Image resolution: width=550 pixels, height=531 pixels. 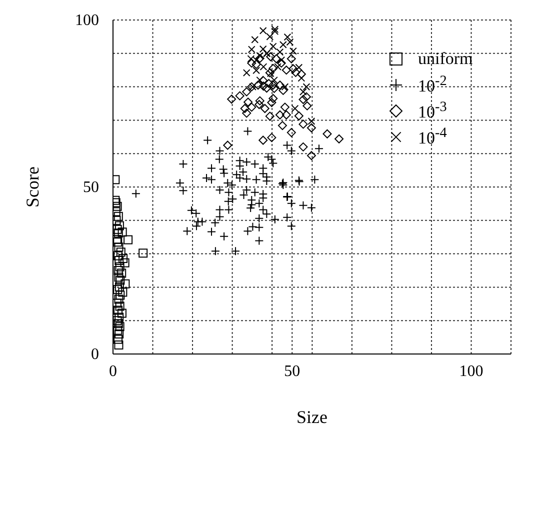 I want to click on legend-label: 10$^{-3}$, so click(x=432, y=111).